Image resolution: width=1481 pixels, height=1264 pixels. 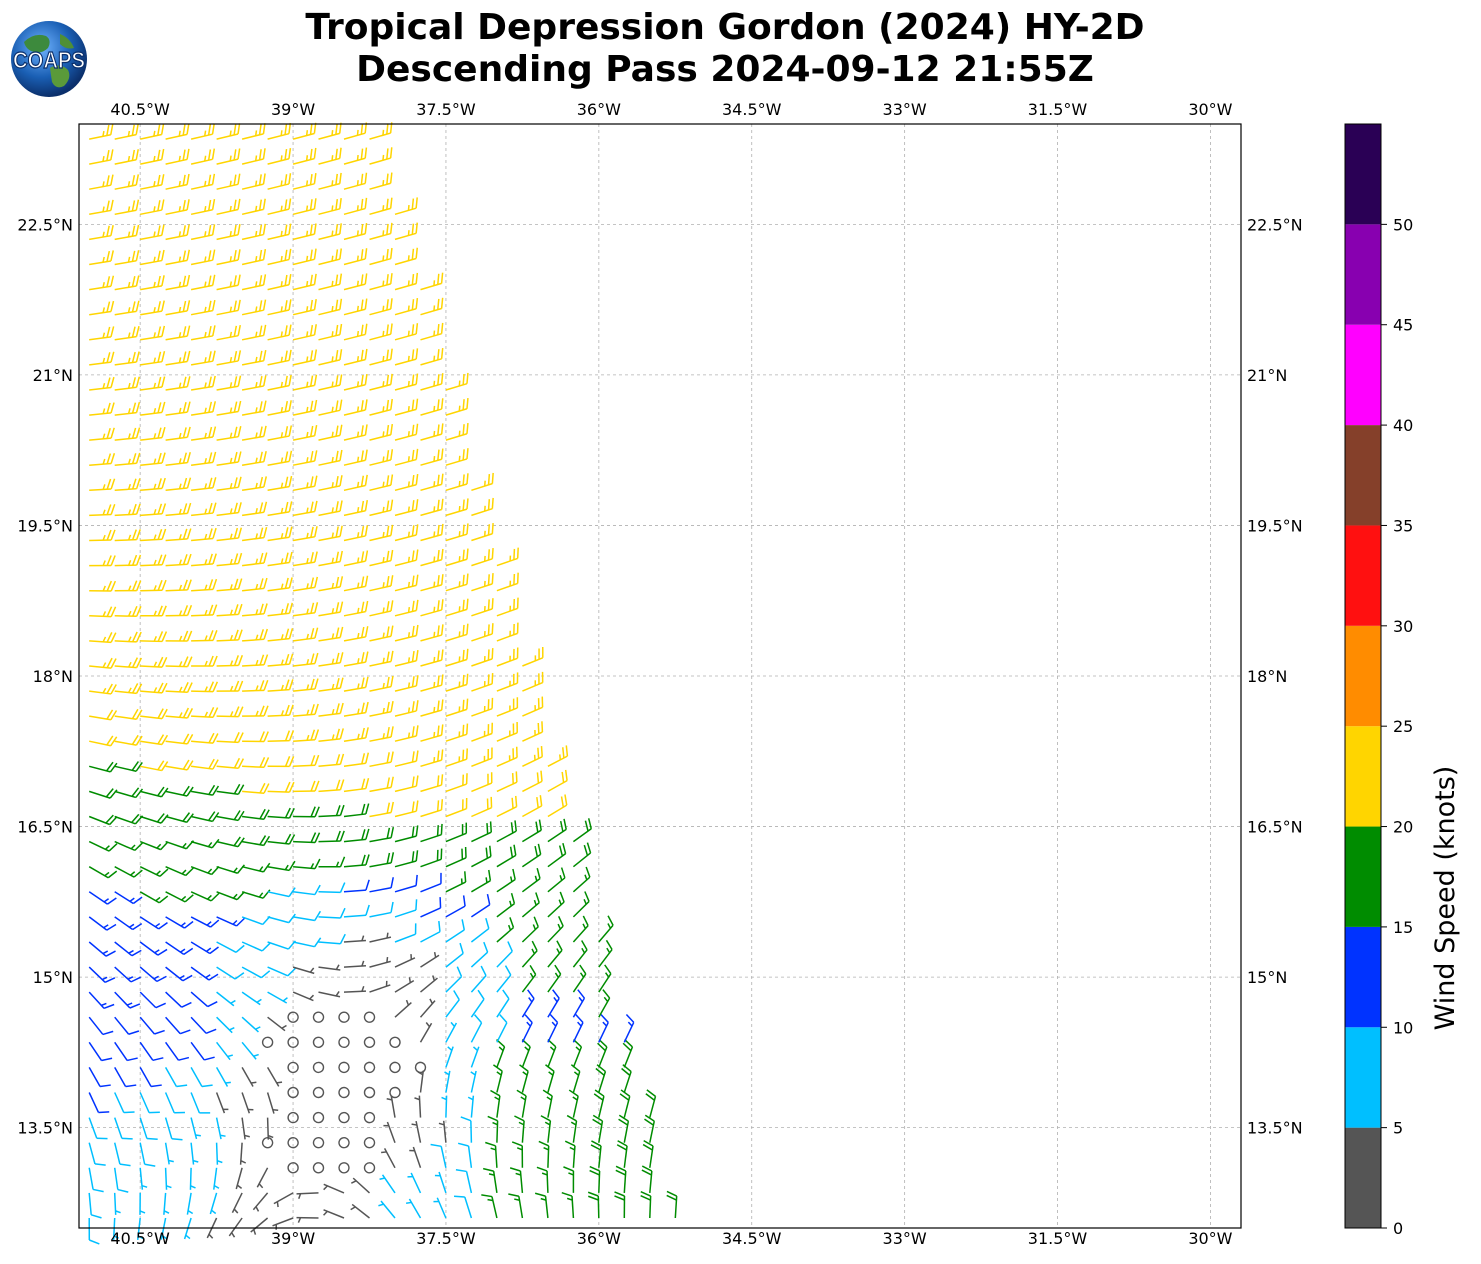 I want to click on colorbar-tick-label: 40, so click(x=1403, y=425).